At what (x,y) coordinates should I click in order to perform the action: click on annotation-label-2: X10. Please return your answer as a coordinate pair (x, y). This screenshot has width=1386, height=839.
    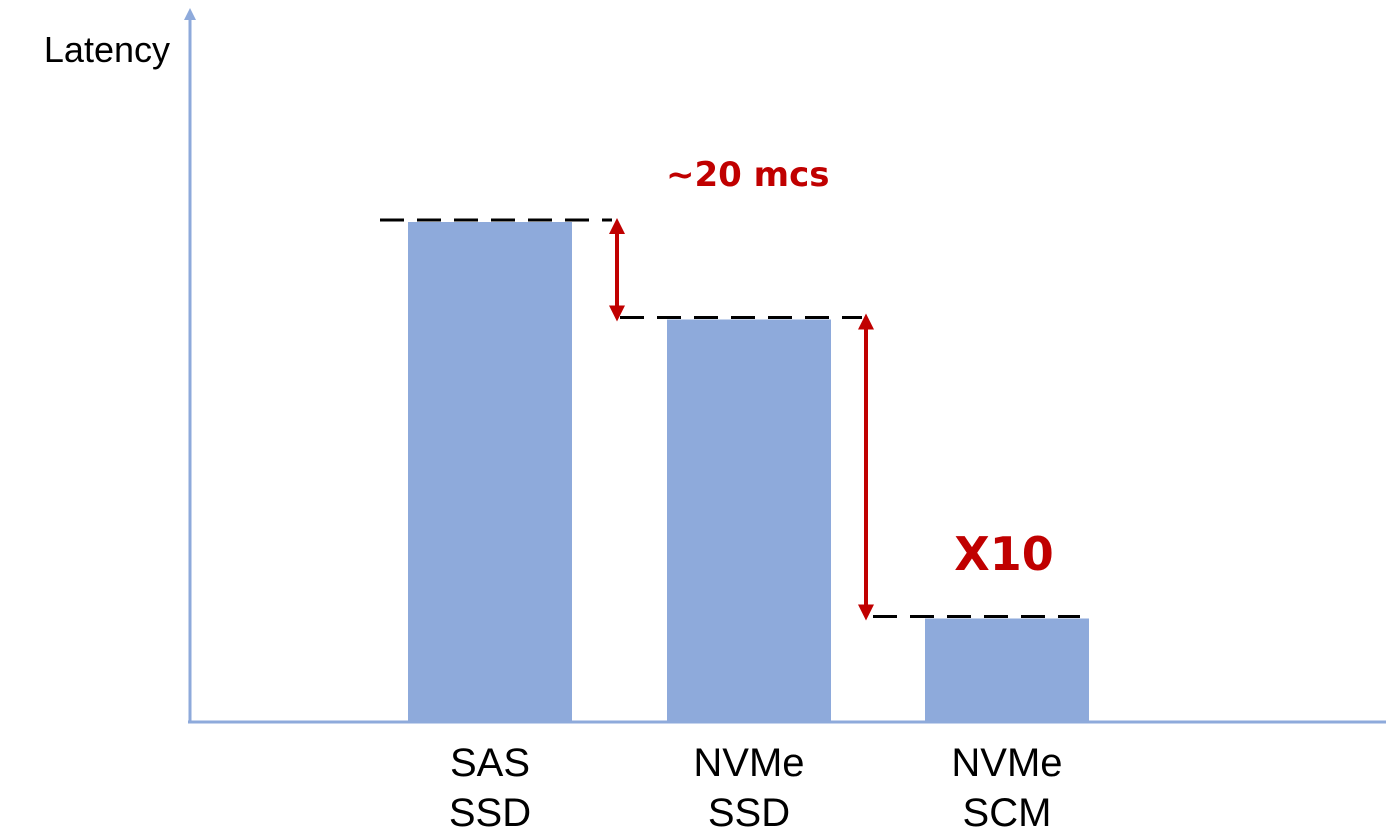
    Looking at the image, I should click on (1003, 554).